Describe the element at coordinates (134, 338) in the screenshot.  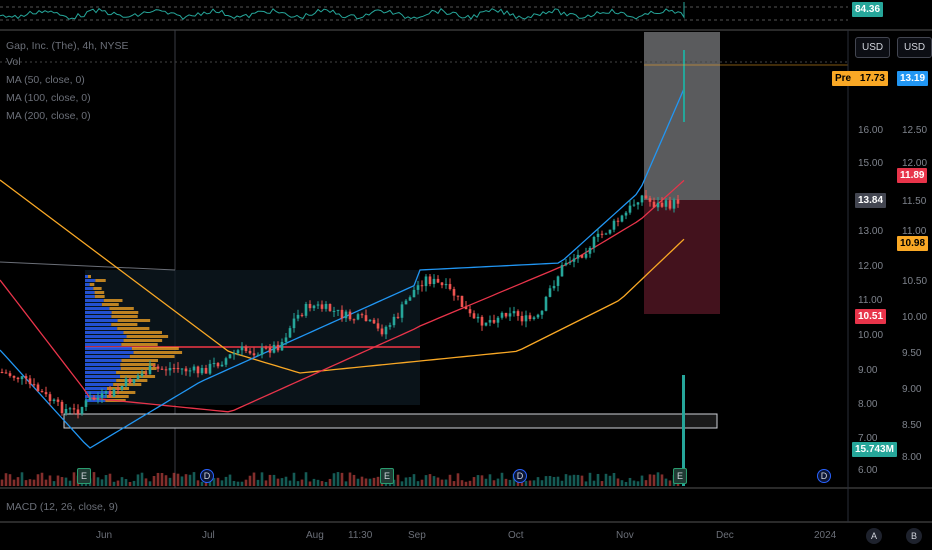
I see `volume-profile-bars` at that location.